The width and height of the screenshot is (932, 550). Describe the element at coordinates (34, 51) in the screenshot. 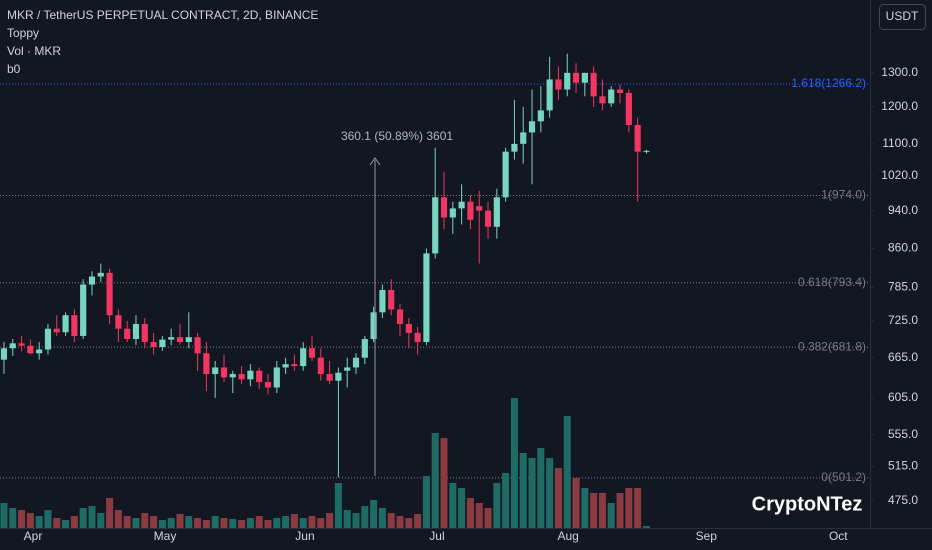

I see `indicator: Vol · MKR` at that location.